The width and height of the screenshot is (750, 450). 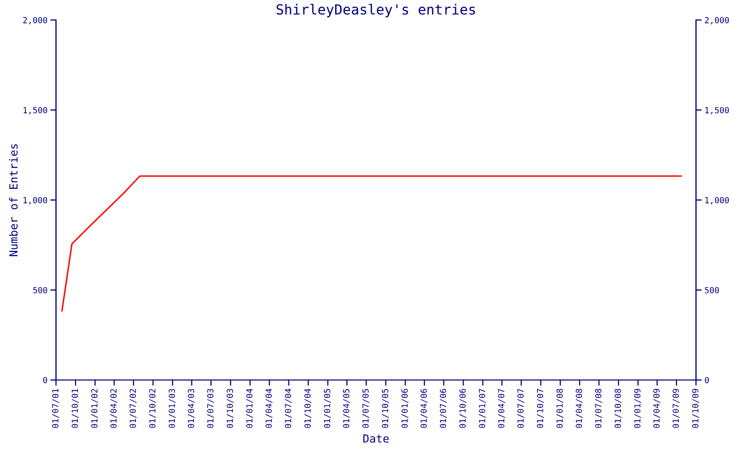 I want to click on x-tick-label: 01/04/07, so click(x=502, y=408).